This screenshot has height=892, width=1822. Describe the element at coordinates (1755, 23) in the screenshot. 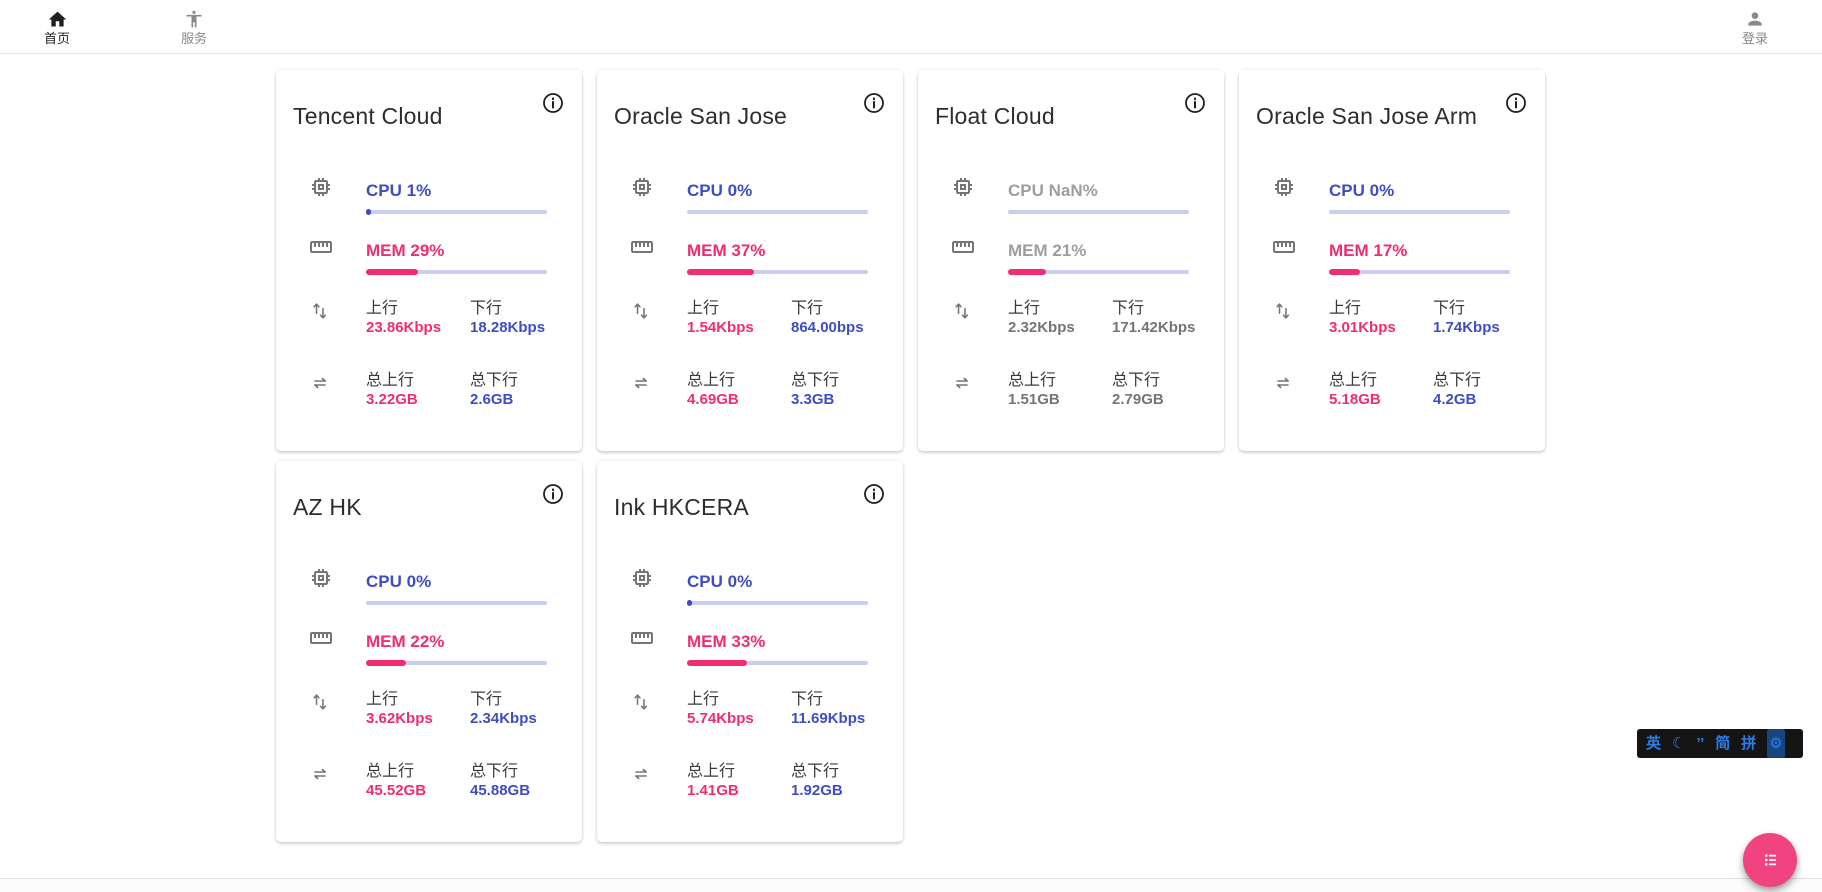

I see `nav-item-login: 登录` at that location.